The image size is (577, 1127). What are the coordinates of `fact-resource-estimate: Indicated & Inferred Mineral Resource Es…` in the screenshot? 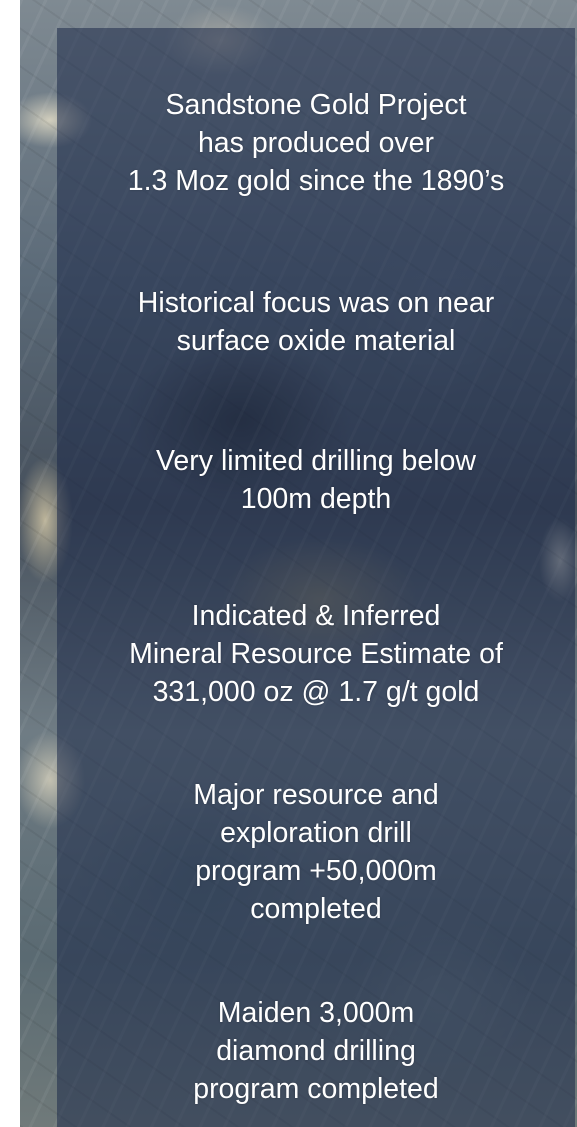 It's located at (316, 654).